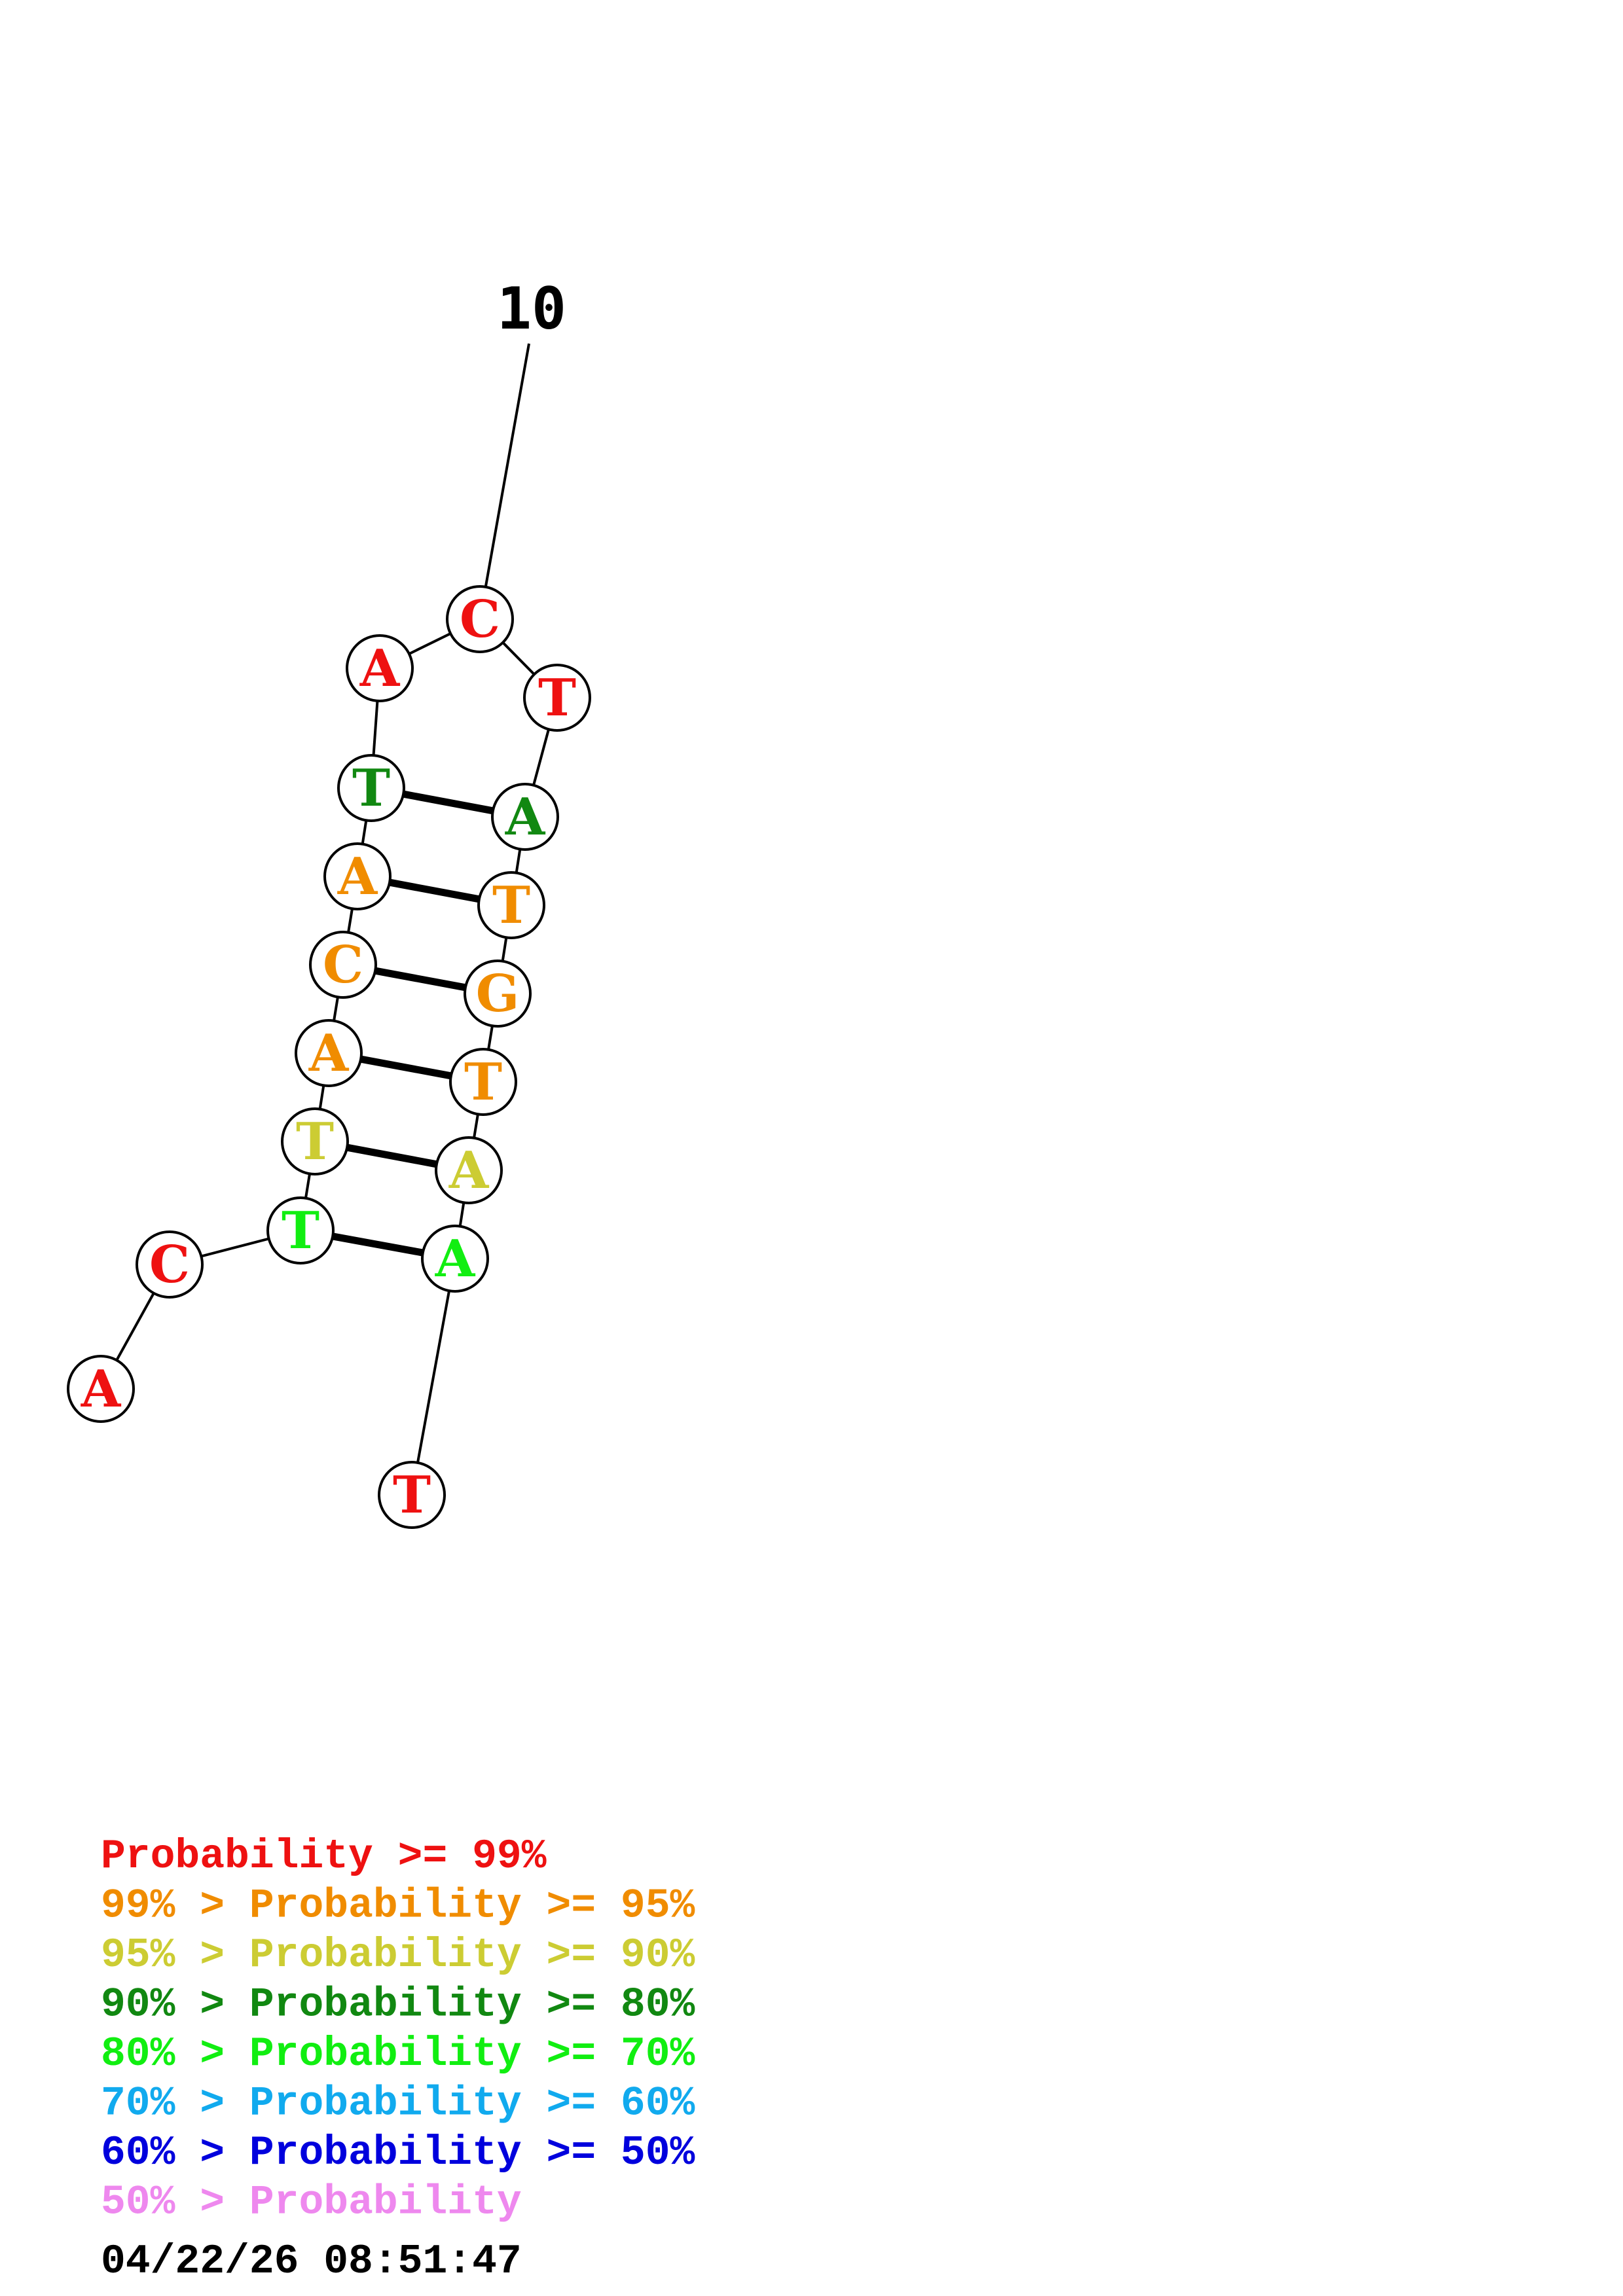  I want to click on position-marker: 10, so click(525, 431).